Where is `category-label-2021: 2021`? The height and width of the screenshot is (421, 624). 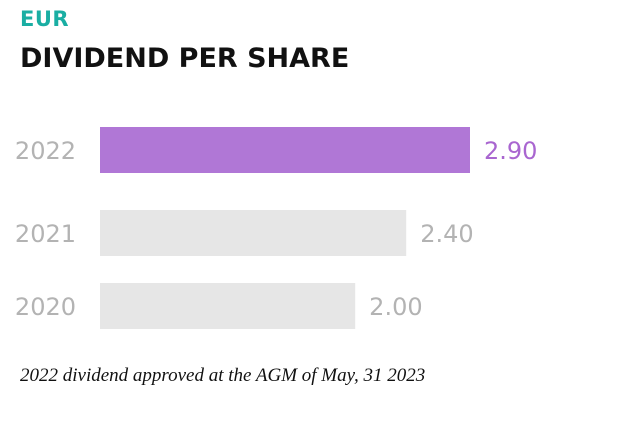
category-label-2021: 2021 is located at coordinates (45, 234).